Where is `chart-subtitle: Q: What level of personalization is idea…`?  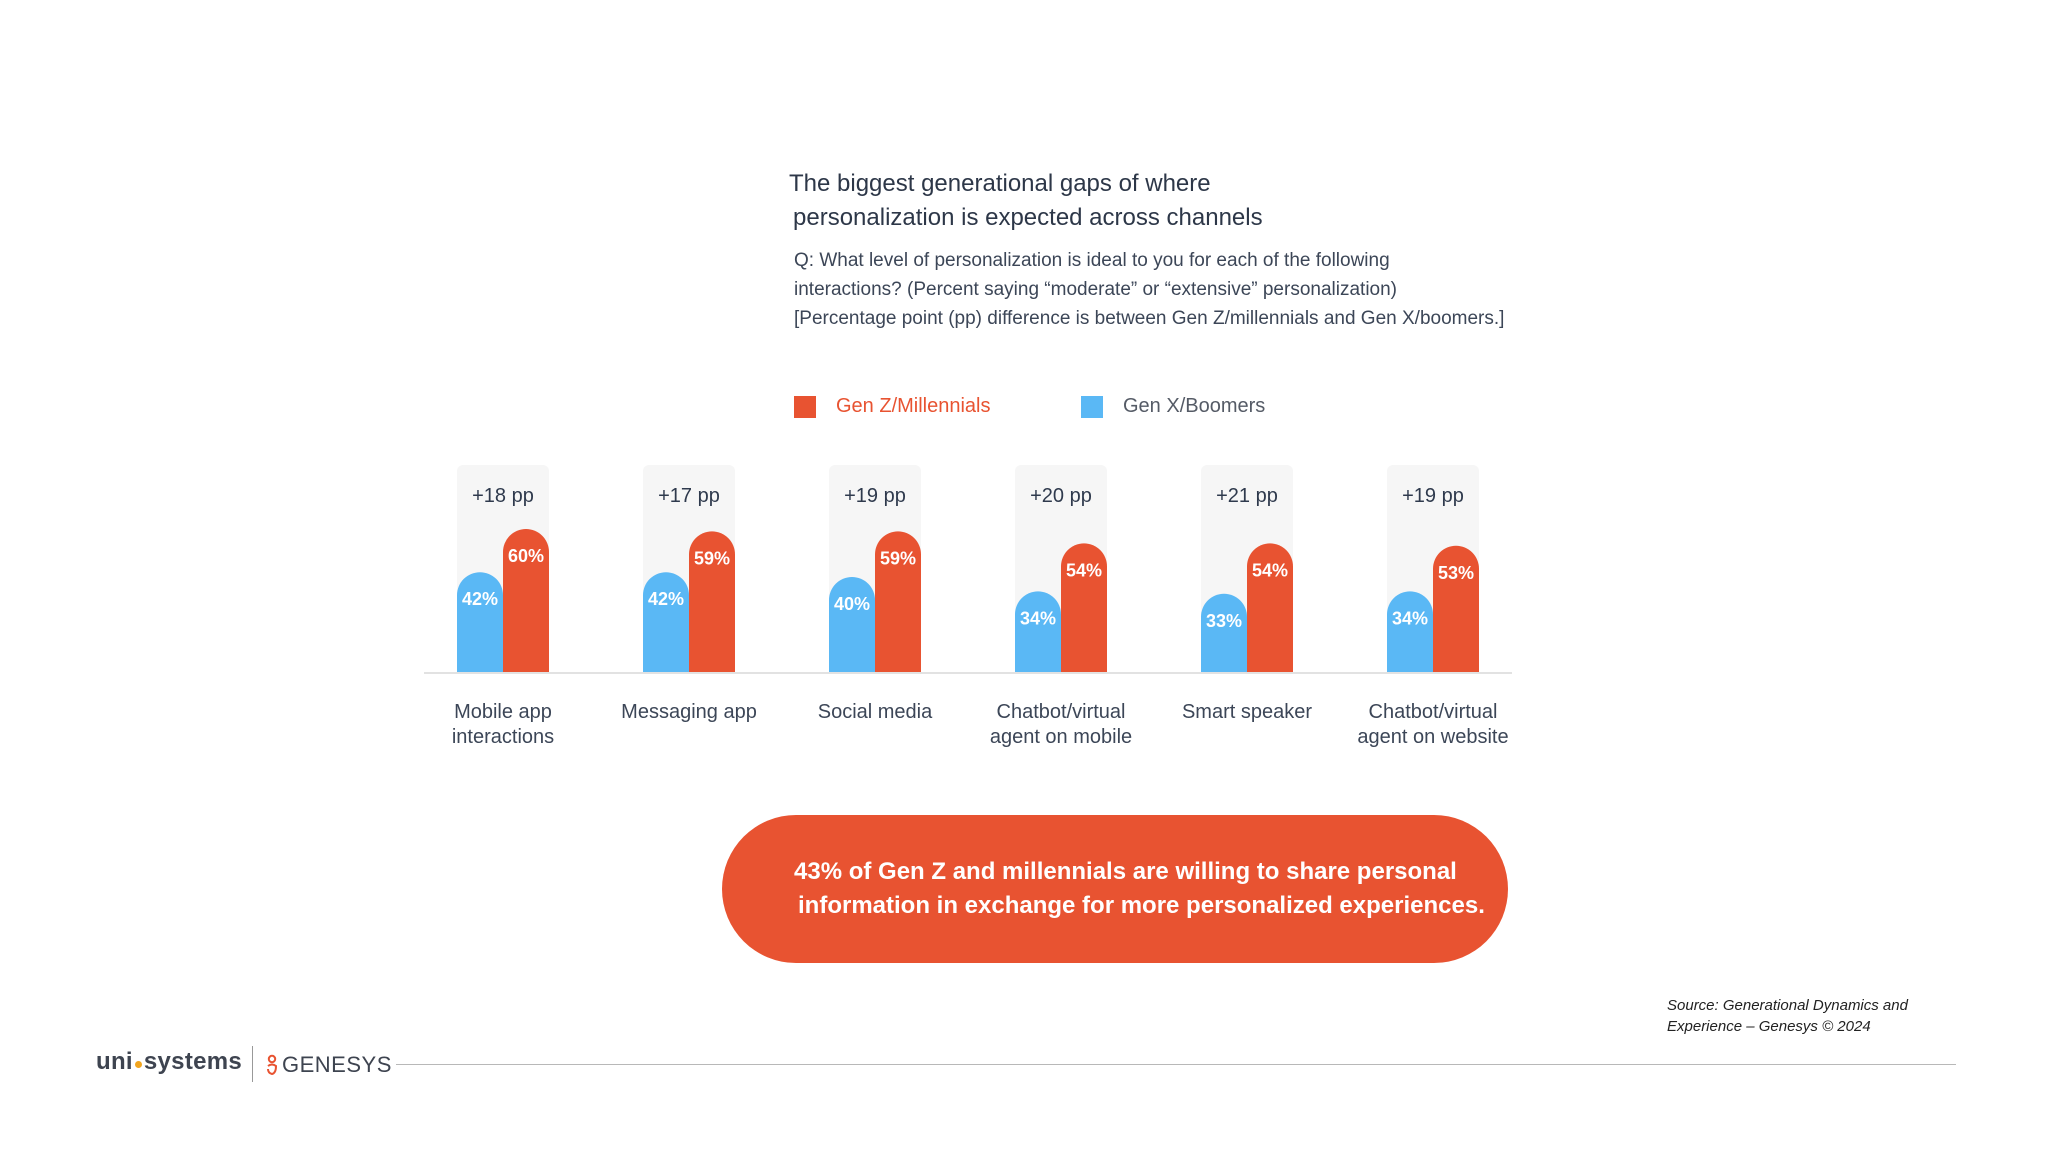 chart-subtitle: Q: What level of personalization is idea… is located at coordinates (1174, 289).